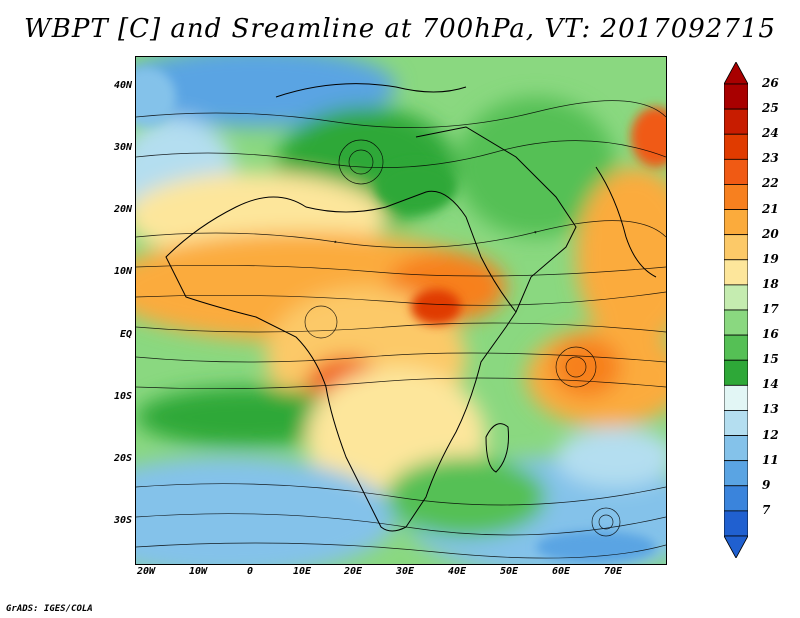  I want to click on lon-label-10w: 10W, so click(198, 571).